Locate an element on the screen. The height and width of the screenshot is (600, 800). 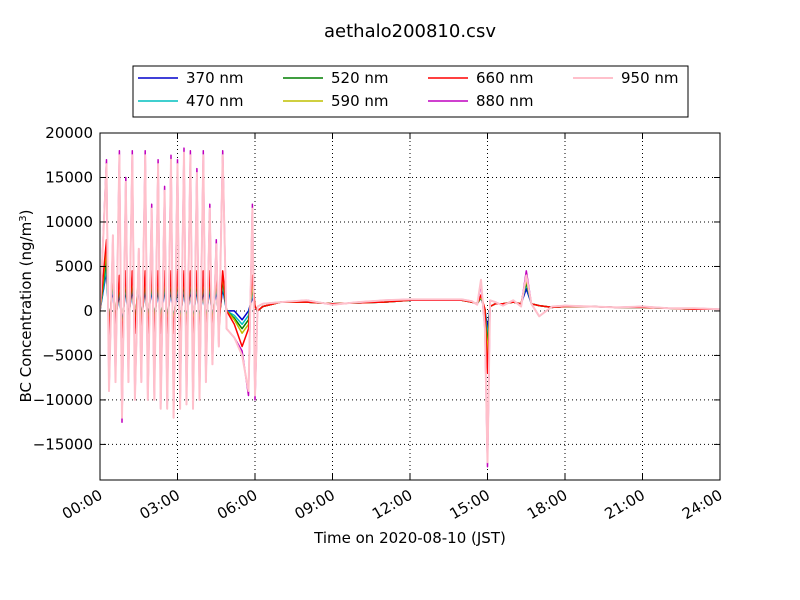
y-tick-label: 10000 is located at coordinates (69, 222).